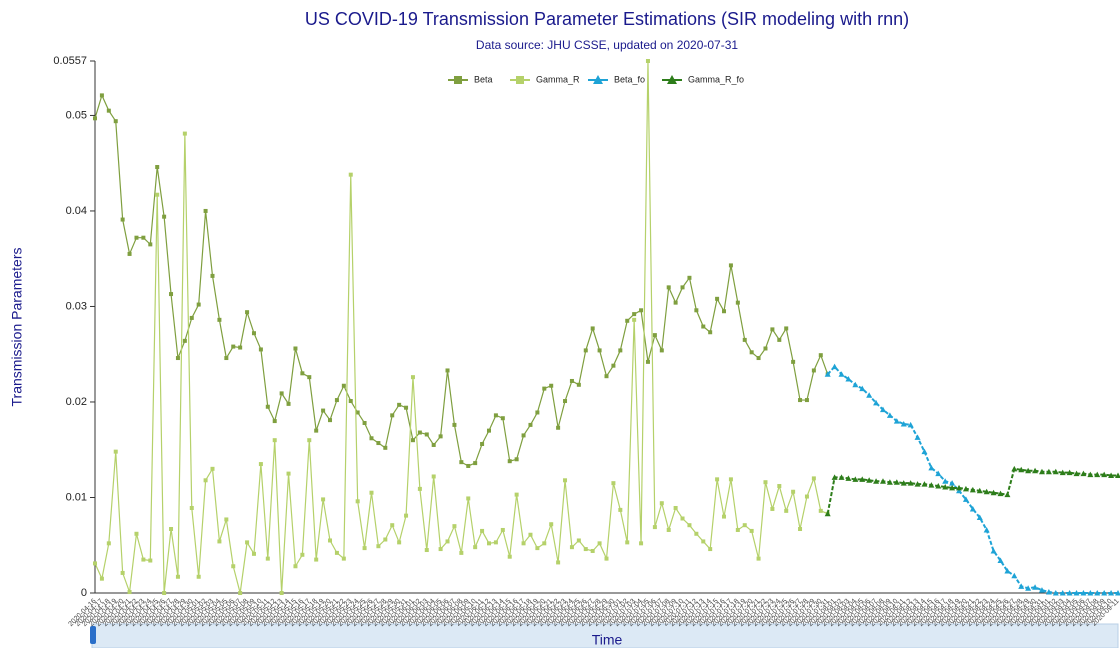 The height and width of the screenshot is (648, 1120). What do you see at coordinates (76, 306) in the screenshot?
I see `y-tick-label: 0.03` at bounding box center [76, 306].